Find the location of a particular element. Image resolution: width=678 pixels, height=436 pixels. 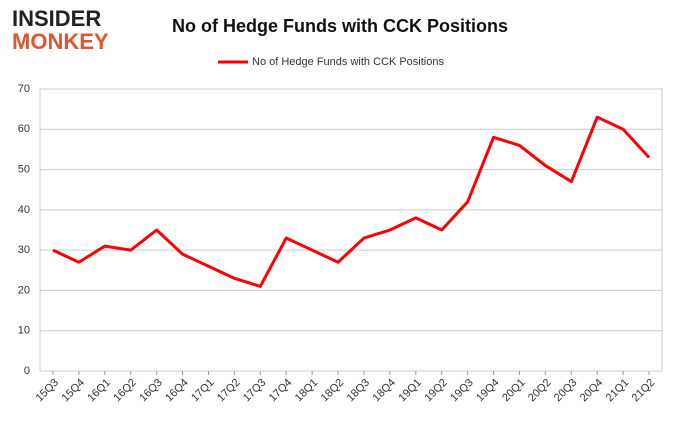

logo-top: INSIDER is located at coordinates (56, 18).